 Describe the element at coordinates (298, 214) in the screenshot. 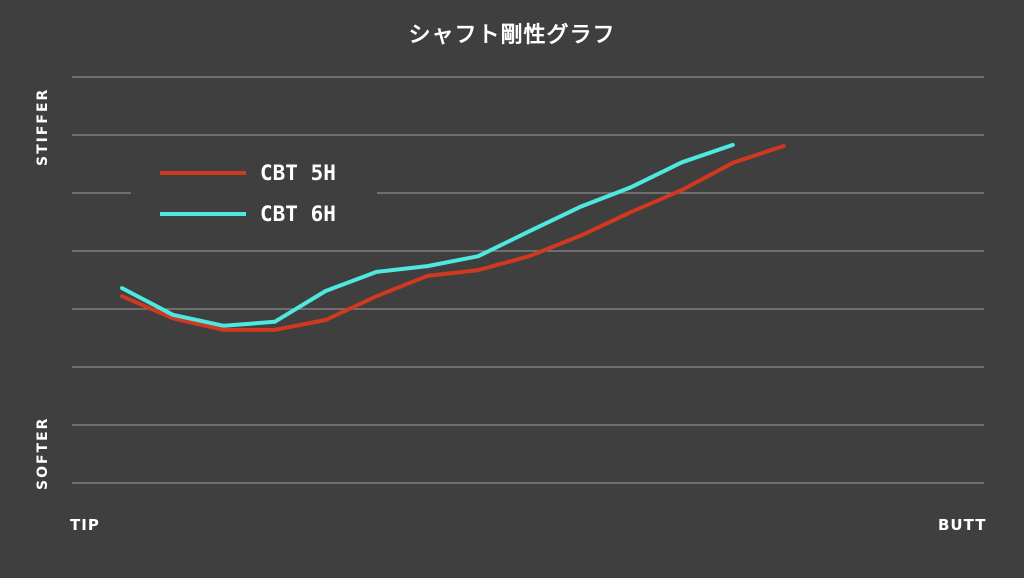

I see `legend-label: CBT 6H` at that location.